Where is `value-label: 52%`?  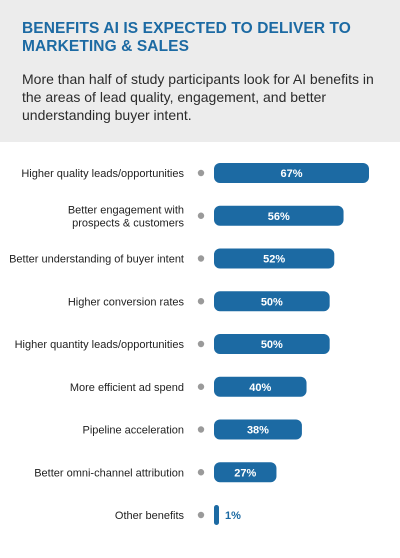
value-label: 52% is located at coordinates (274, 260).